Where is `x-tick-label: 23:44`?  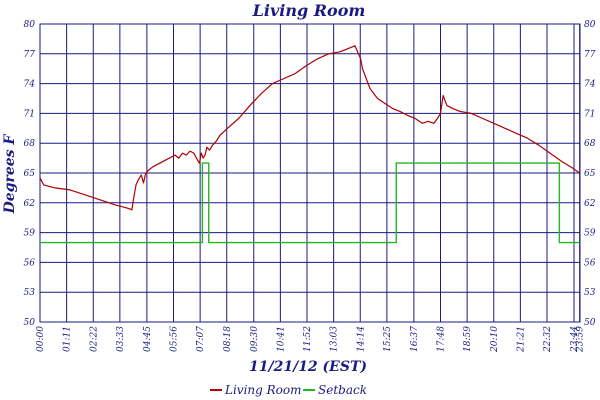
x-tick-label: 23:44 is located at coordinates (575, 339).